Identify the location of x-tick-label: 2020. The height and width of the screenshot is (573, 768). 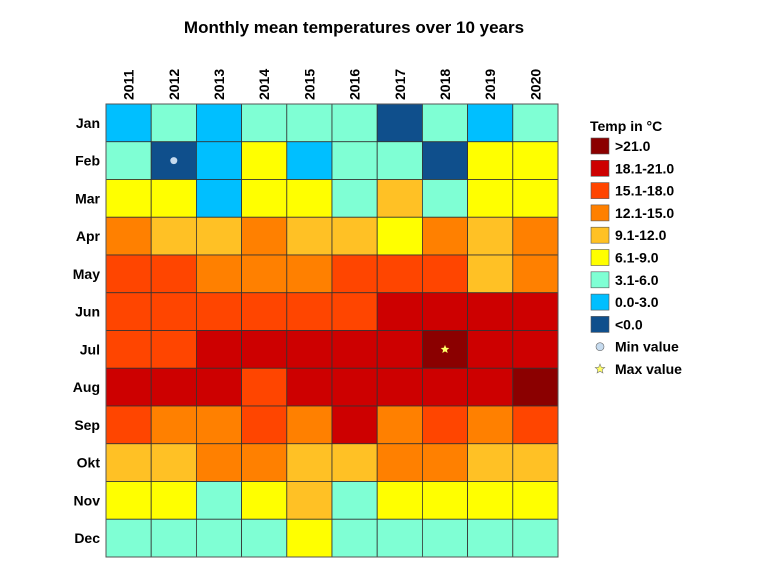
(535, 84).